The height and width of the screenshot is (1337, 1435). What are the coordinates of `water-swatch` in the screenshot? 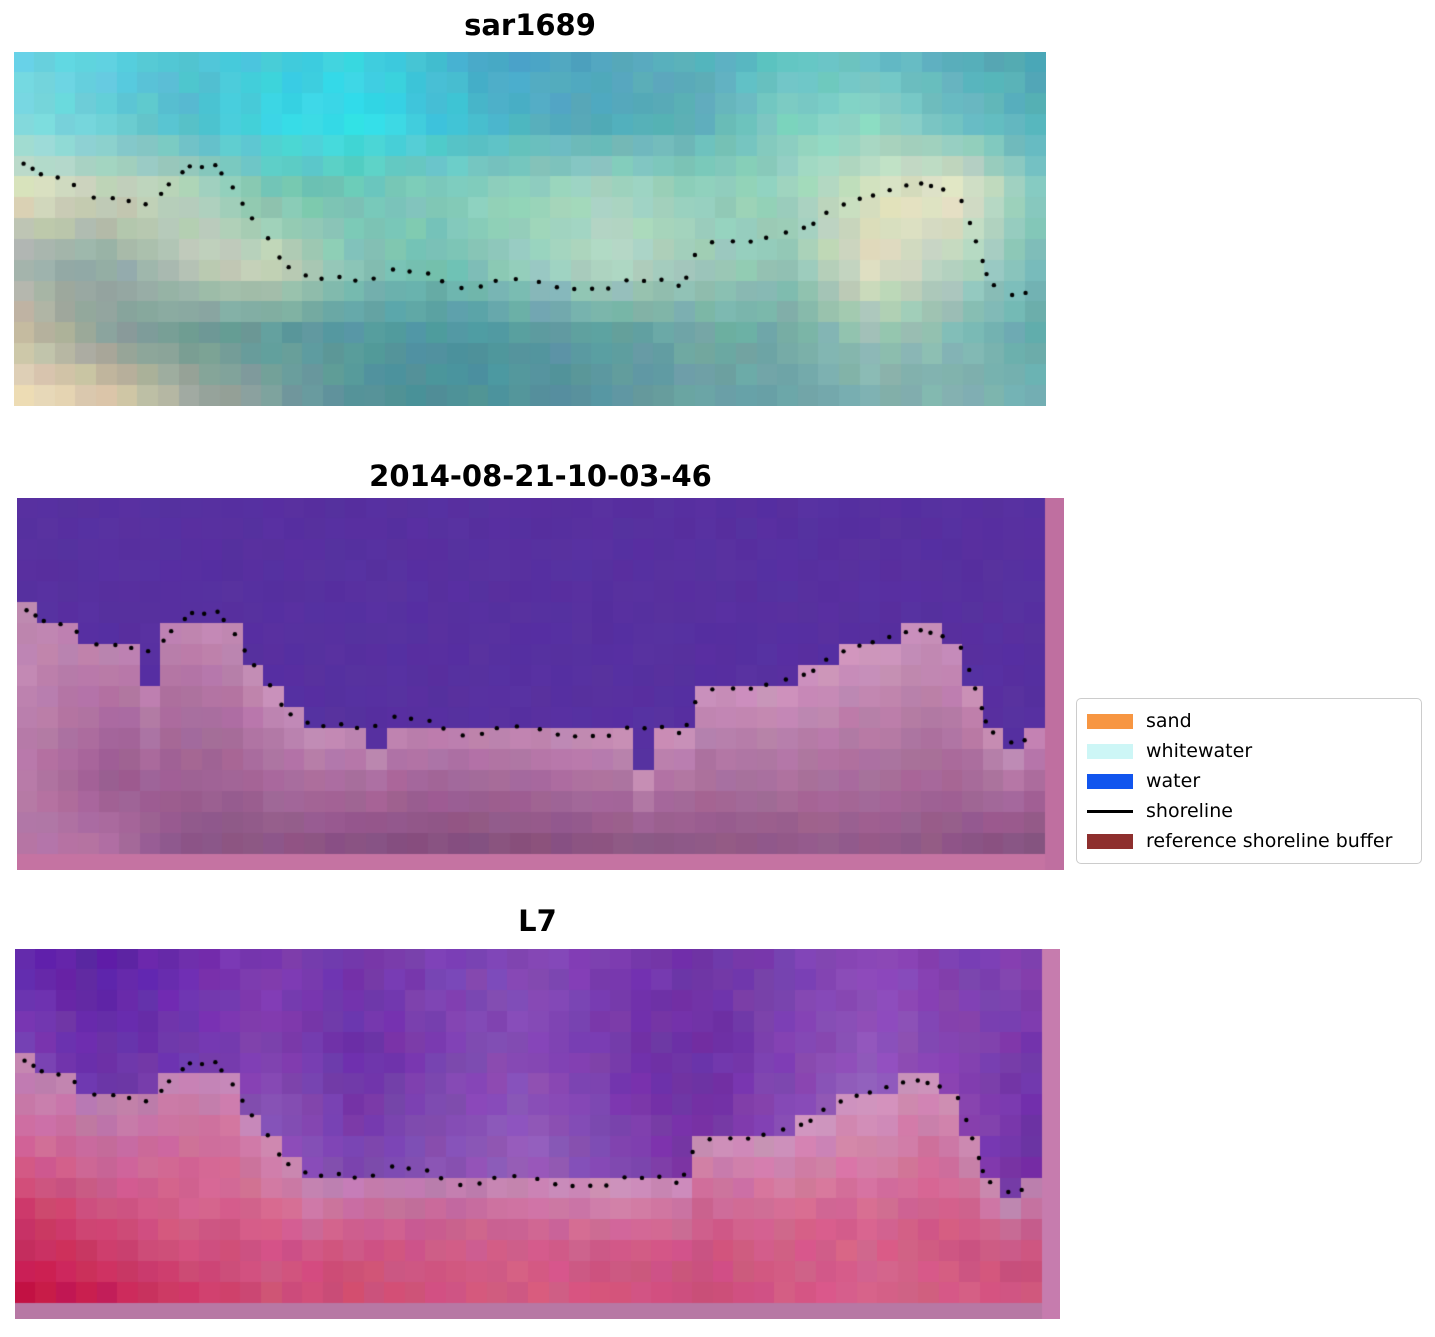 It's located at (1110, 781).